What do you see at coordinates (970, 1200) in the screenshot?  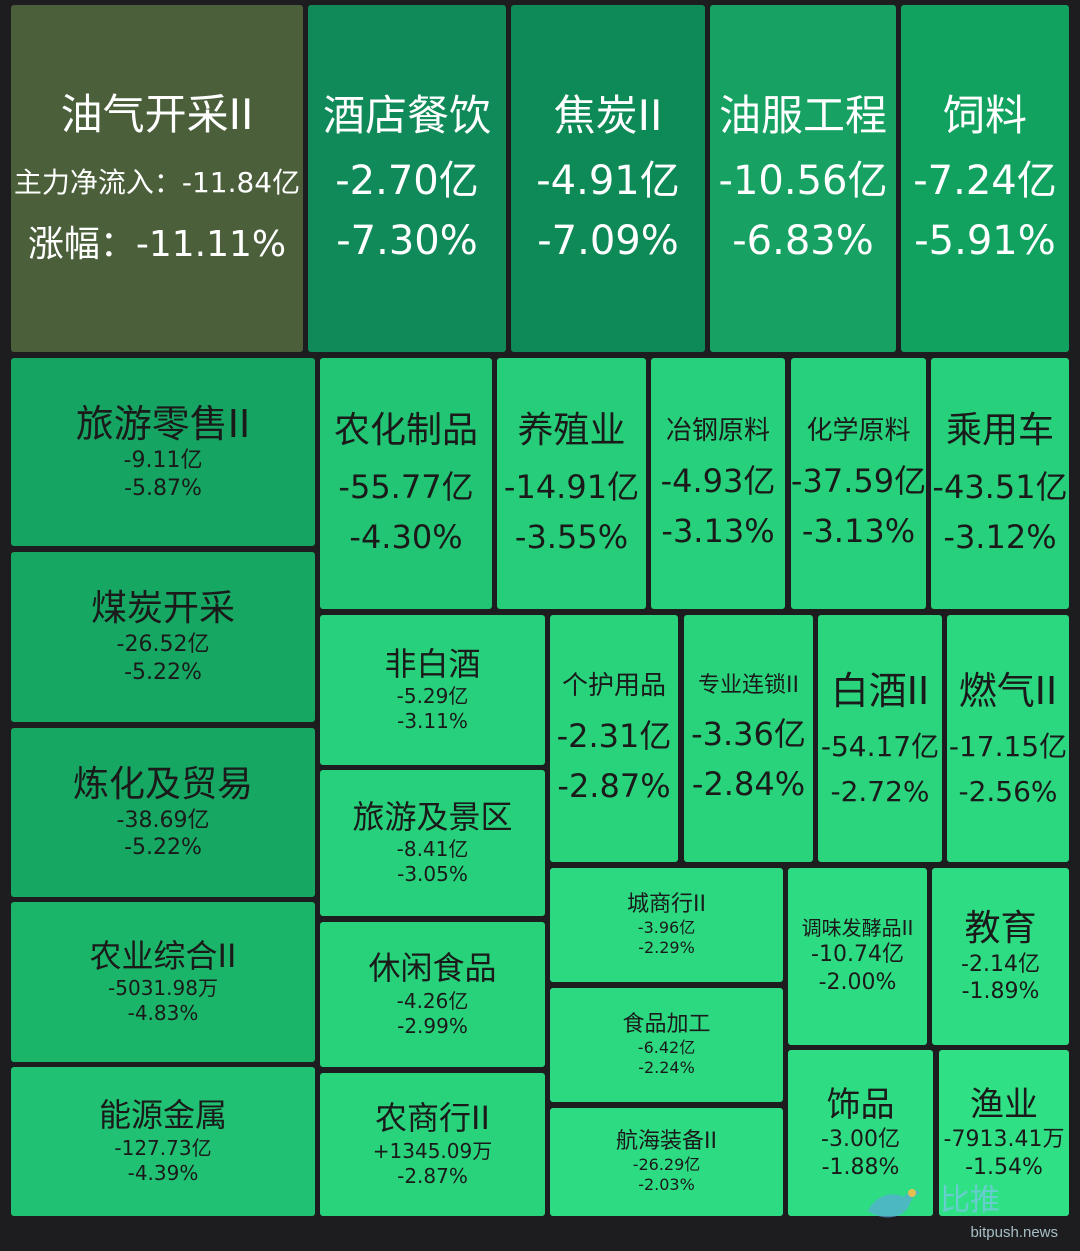 I see `watermark-cn: 比推` at bounding box center [970, 1200].